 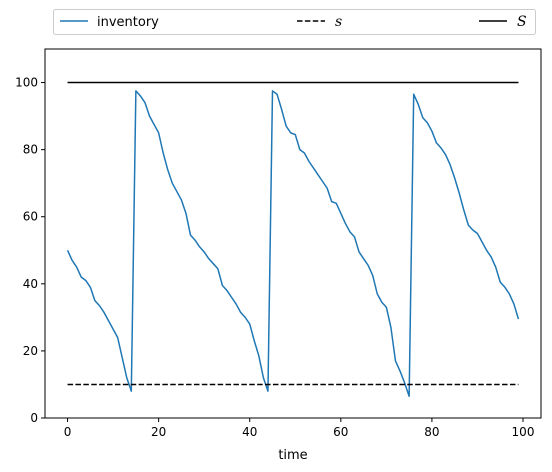 What do you see at coordinates (523, 432) in the screenshot?
I see `x-tick-label: 100` at bounding box center [523, 432].